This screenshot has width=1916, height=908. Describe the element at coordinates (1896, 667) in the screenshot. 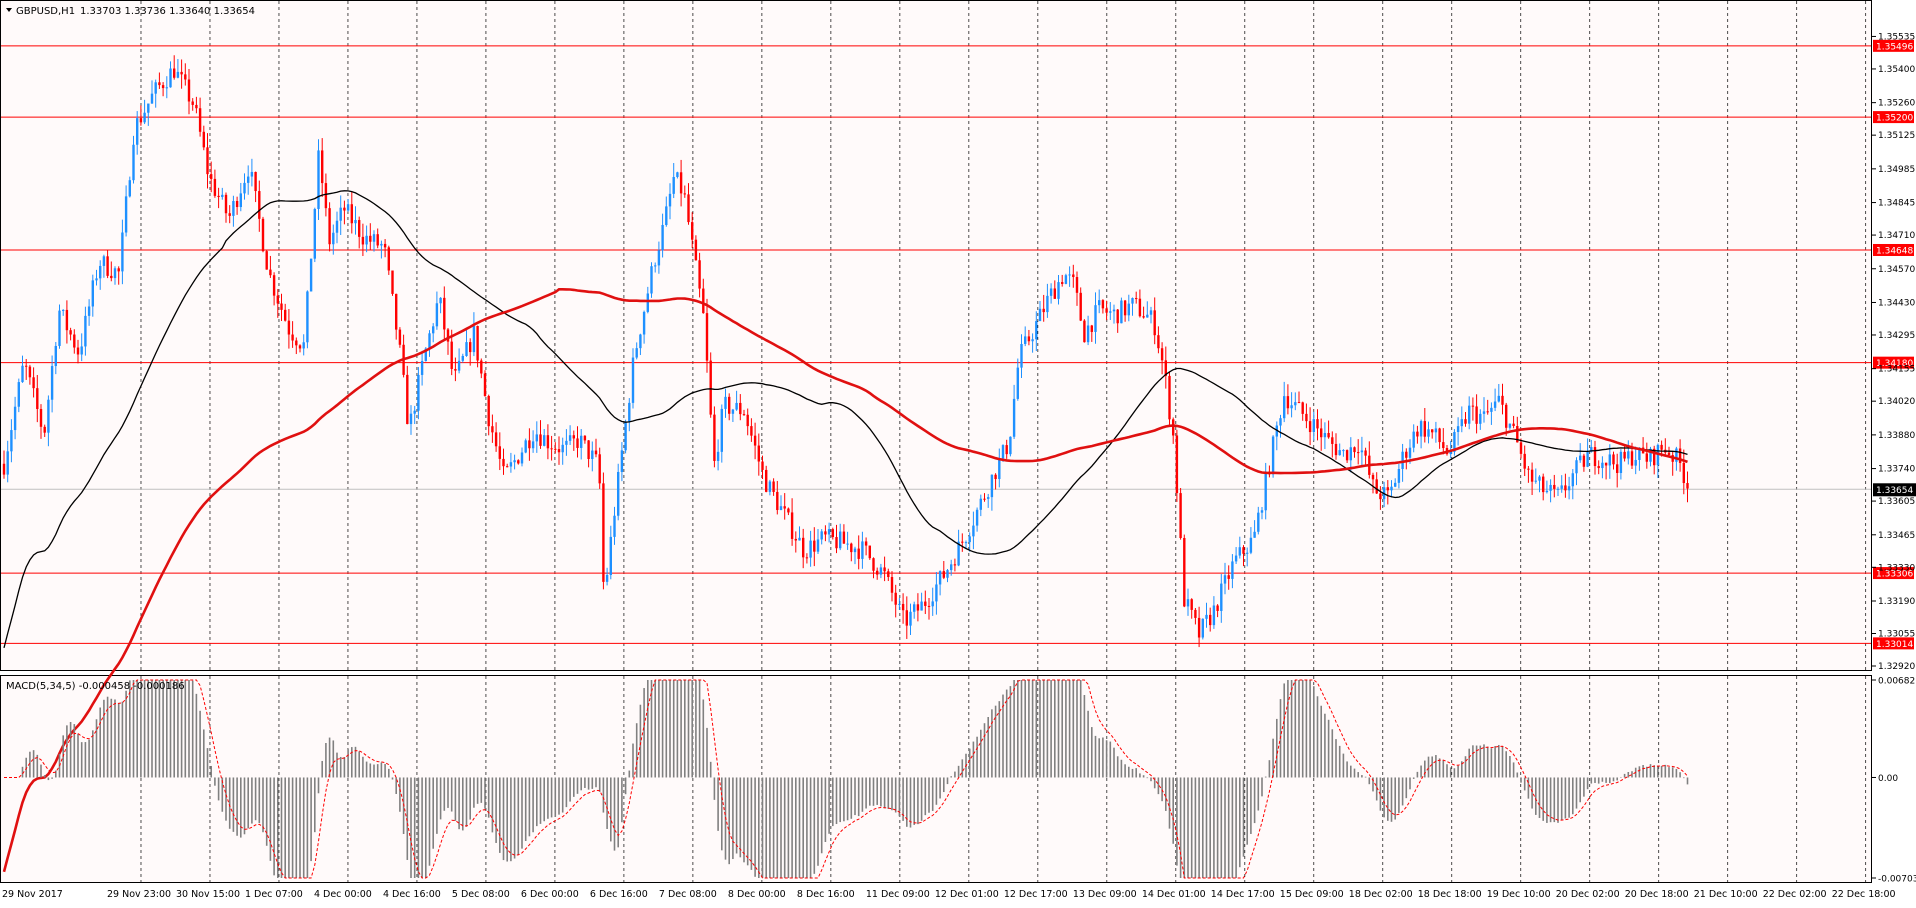

I see `price-tick-label: 1.32920` at that location.